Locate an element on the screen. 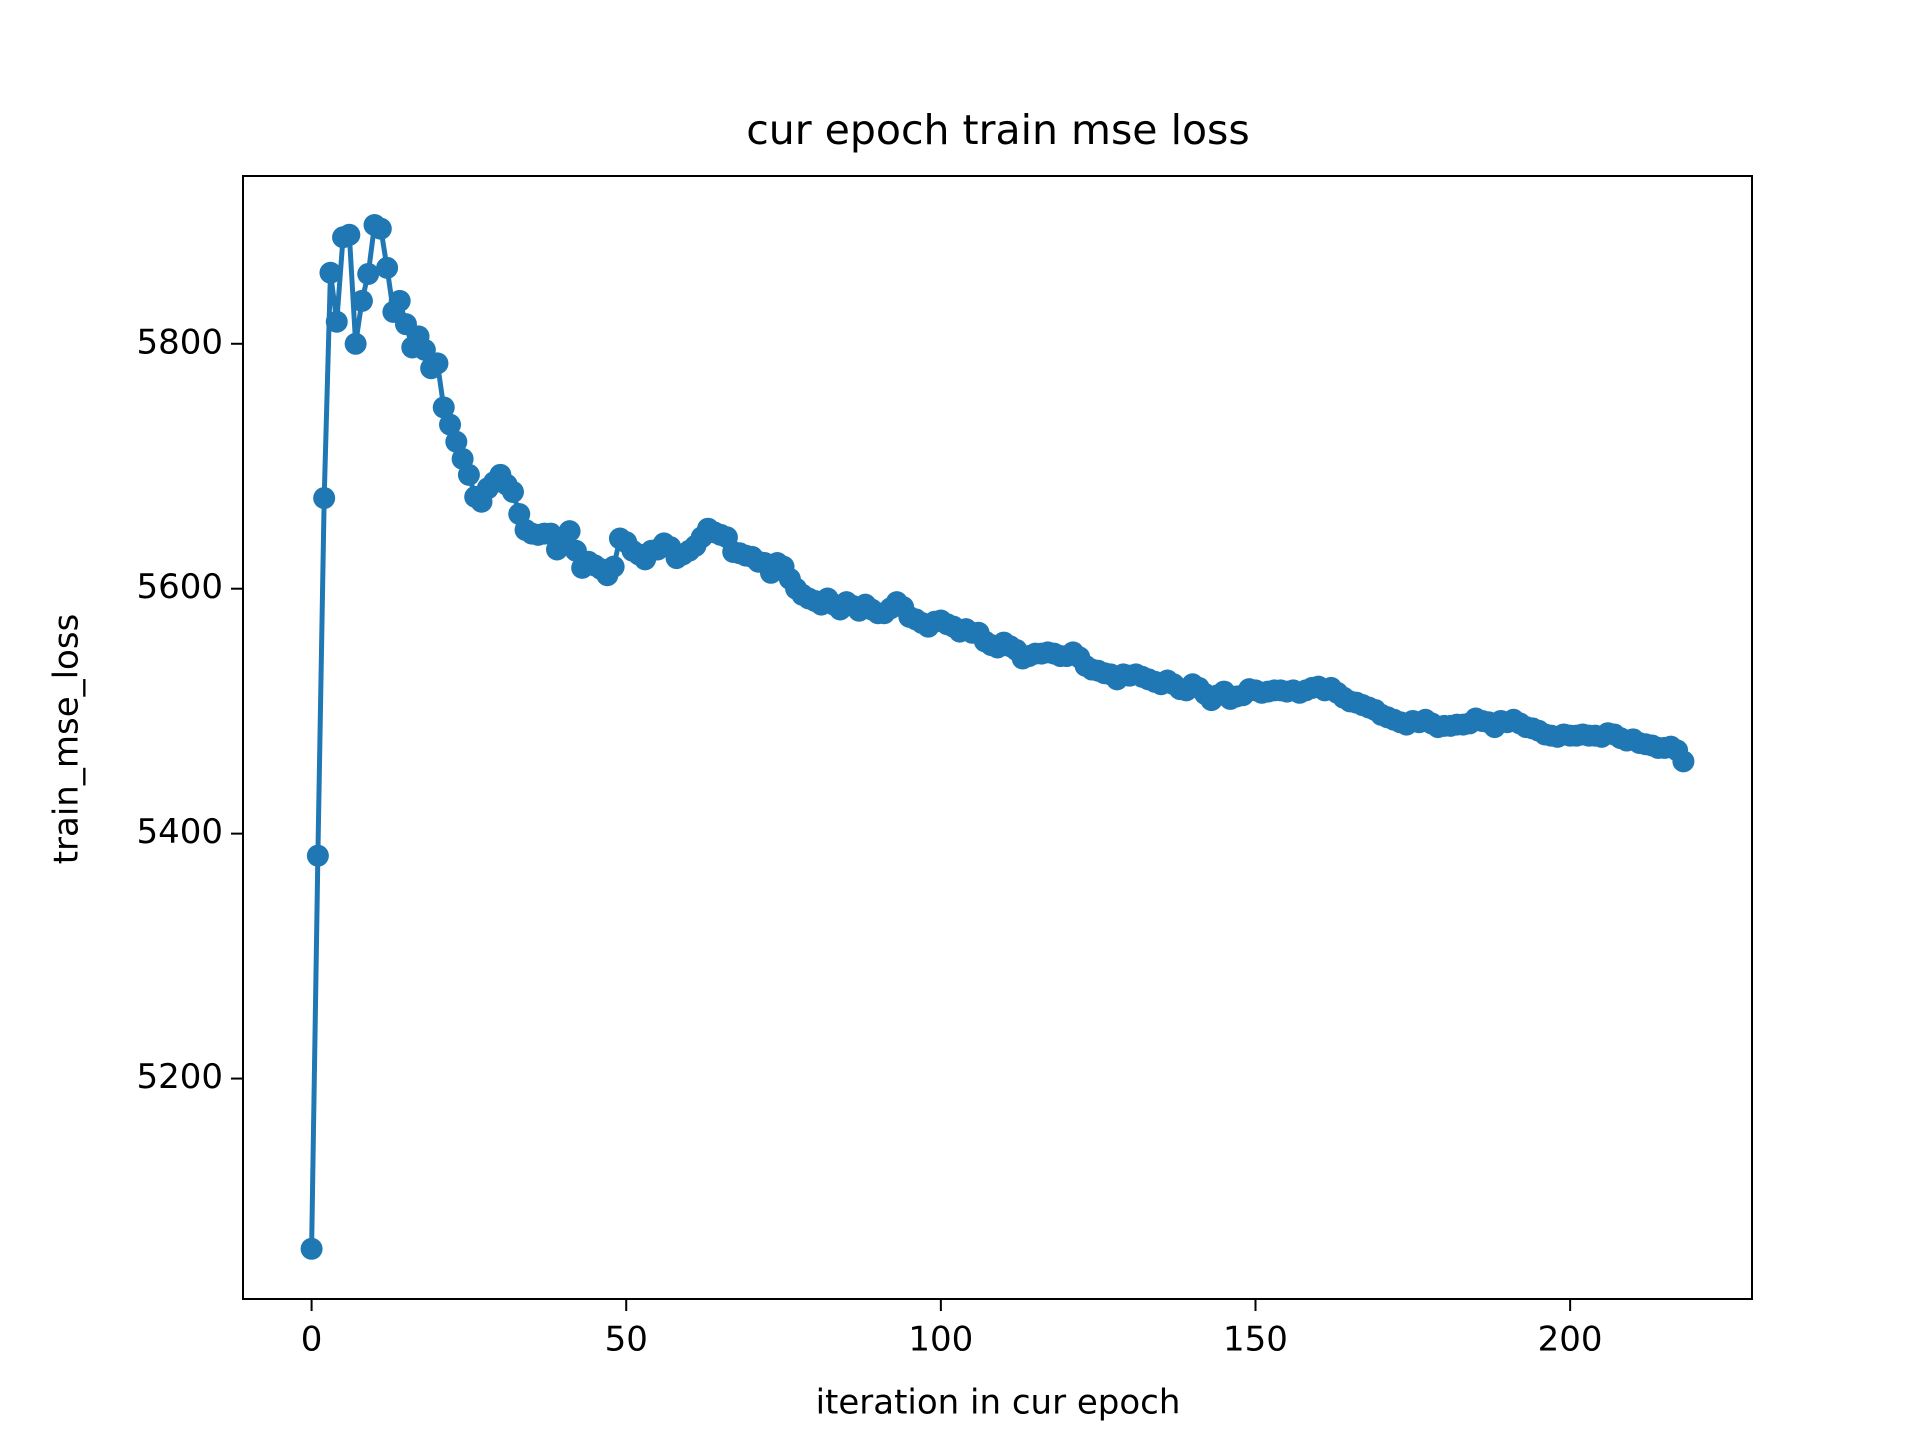 The image size is (1920, 1440). x-tick-label: 0 is located at coordinates (312, 1340).